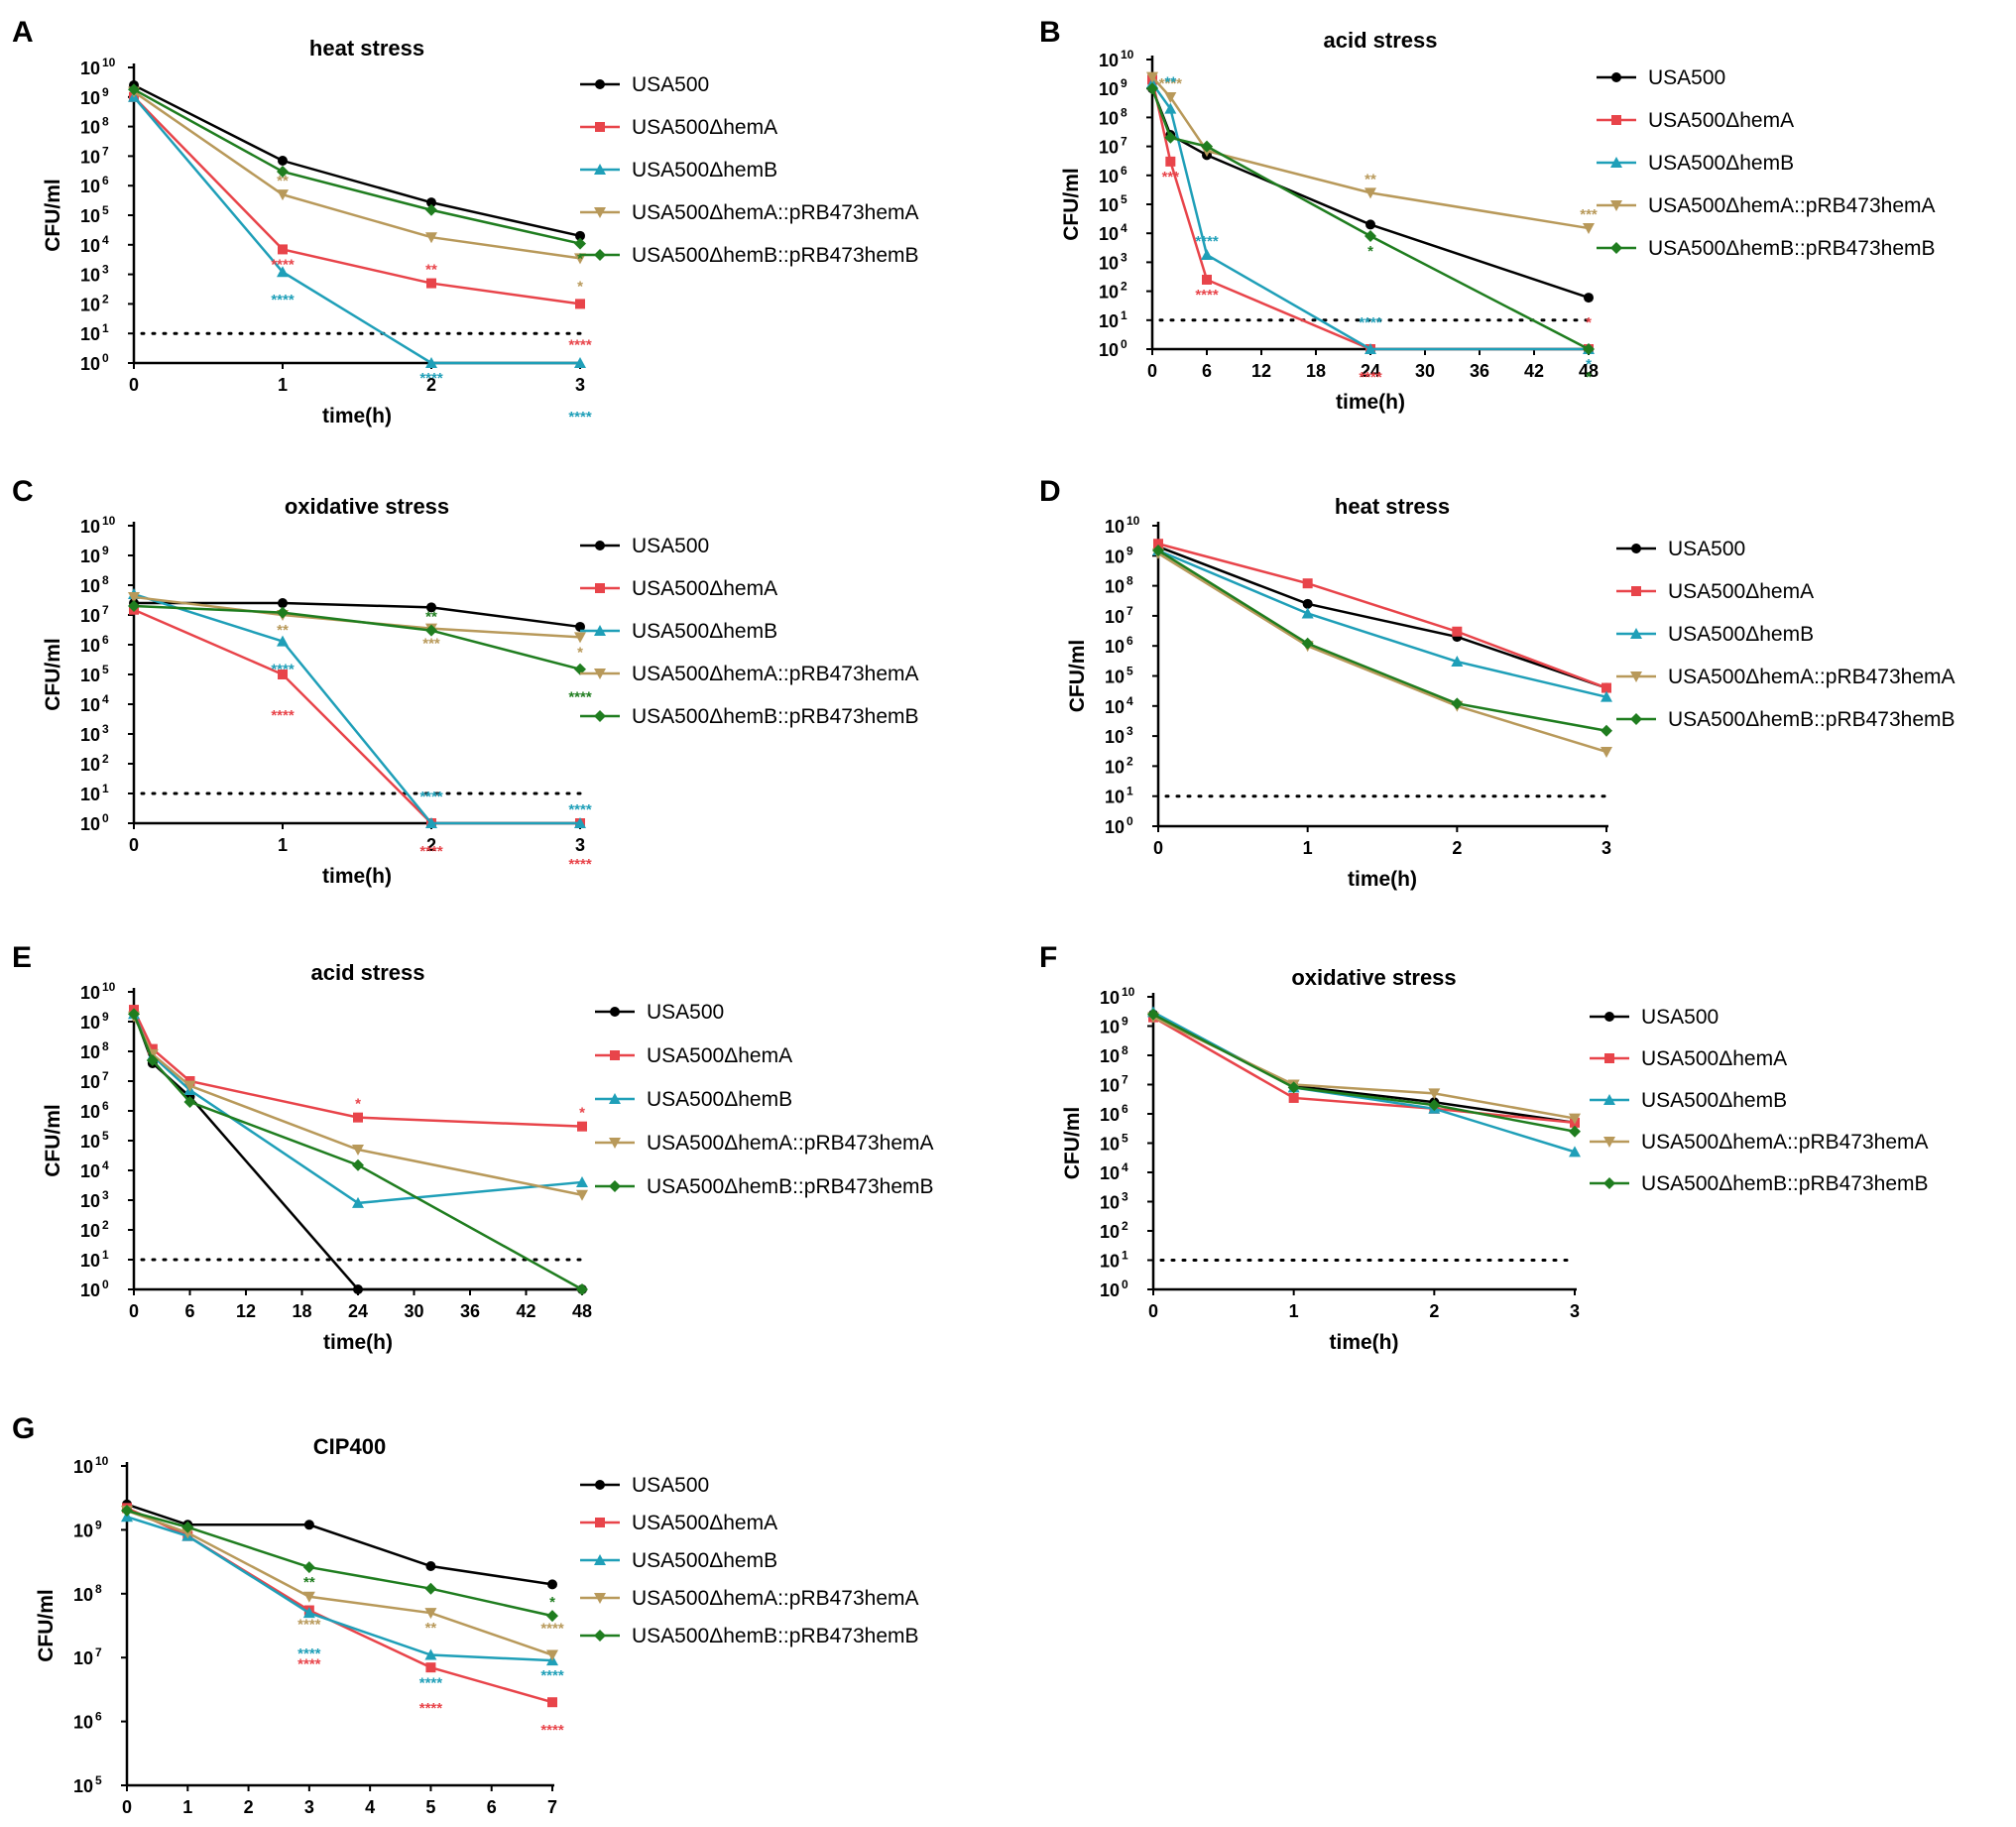 The width and height of the screenshot is (2016, 1827). Describe the element at coordinates (1125, 1080) in the screenshot. I see `y-tick-exponent: 7` at that location.